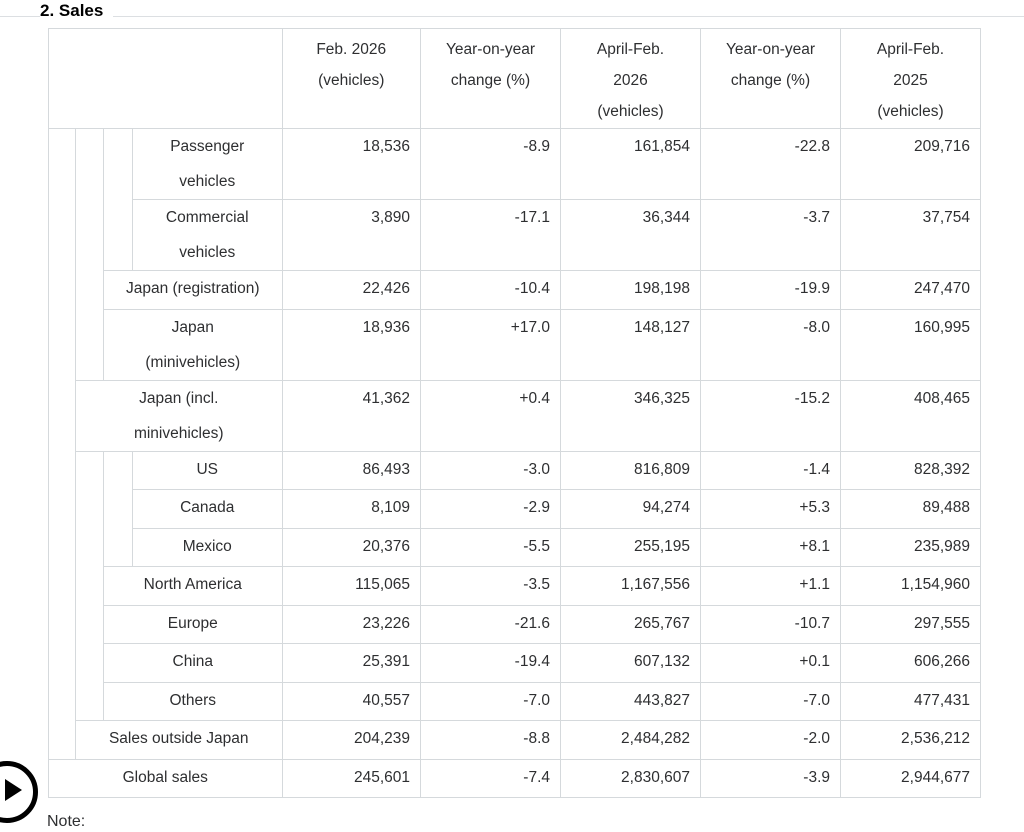 The width and height of the screenshot is (1024, 832). Describe the element at coordinates (193, 701) in the screenshot. I see `row-label: Others` at that location.